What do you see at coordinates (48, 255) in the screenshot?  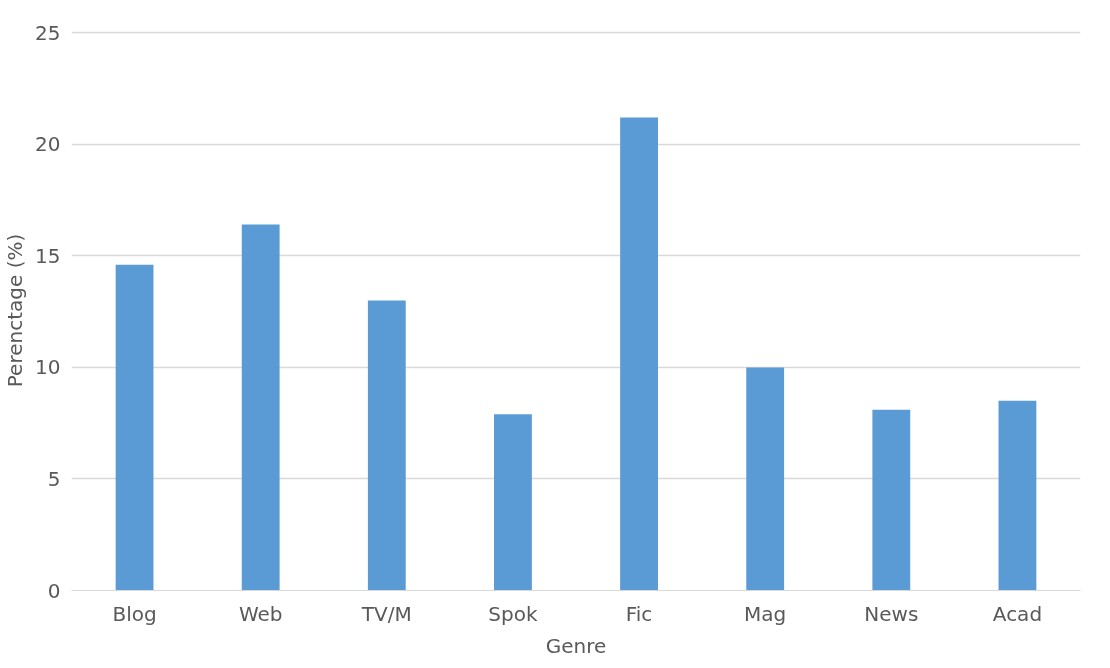 I see `y-tick-label: 15` at bounding box center [48, 255].